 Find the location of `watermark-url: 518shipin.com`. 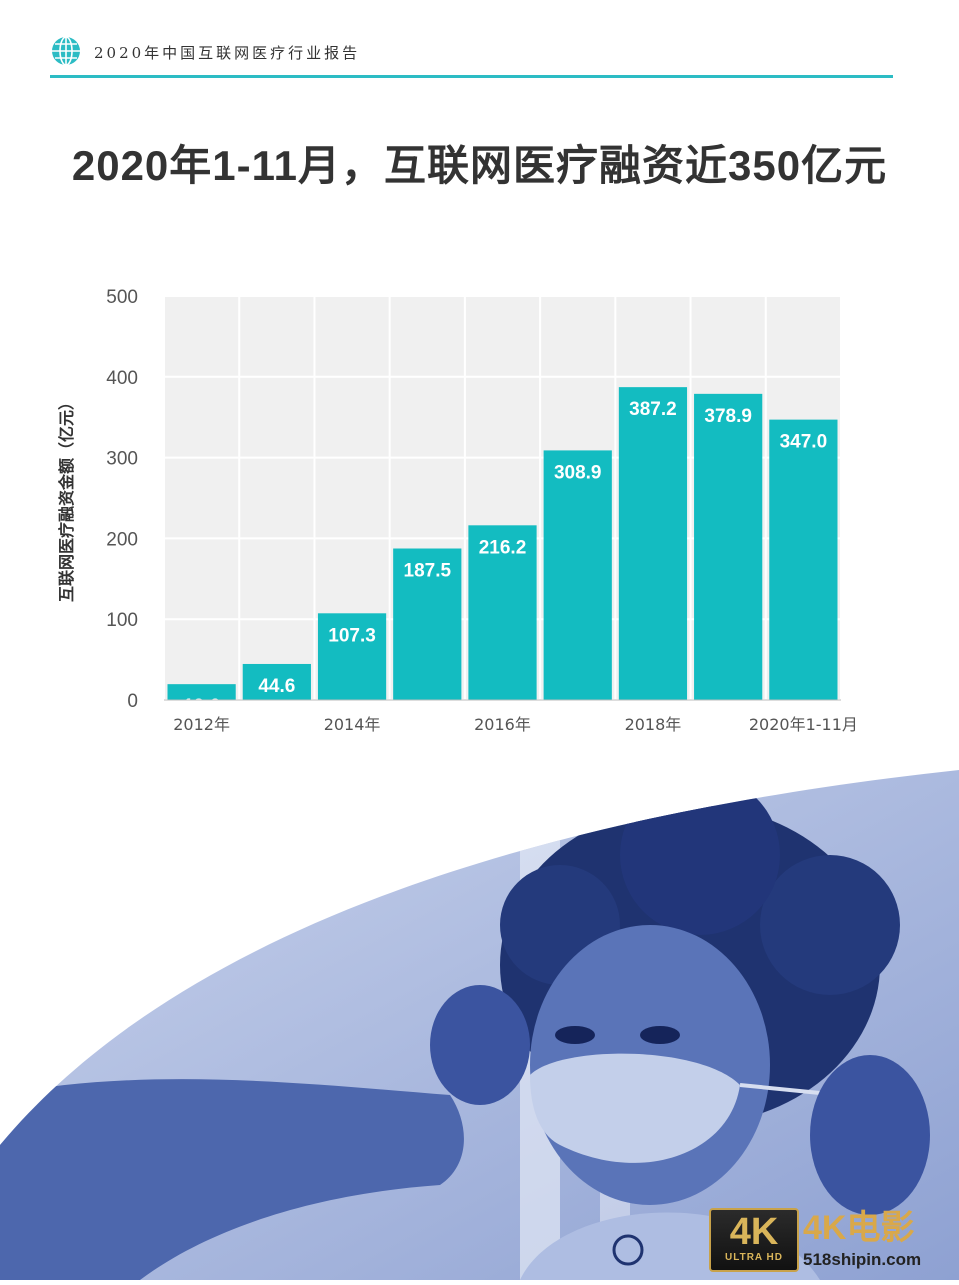

watermark-url: 518shipin.com is located at coordinates (862, 1259).